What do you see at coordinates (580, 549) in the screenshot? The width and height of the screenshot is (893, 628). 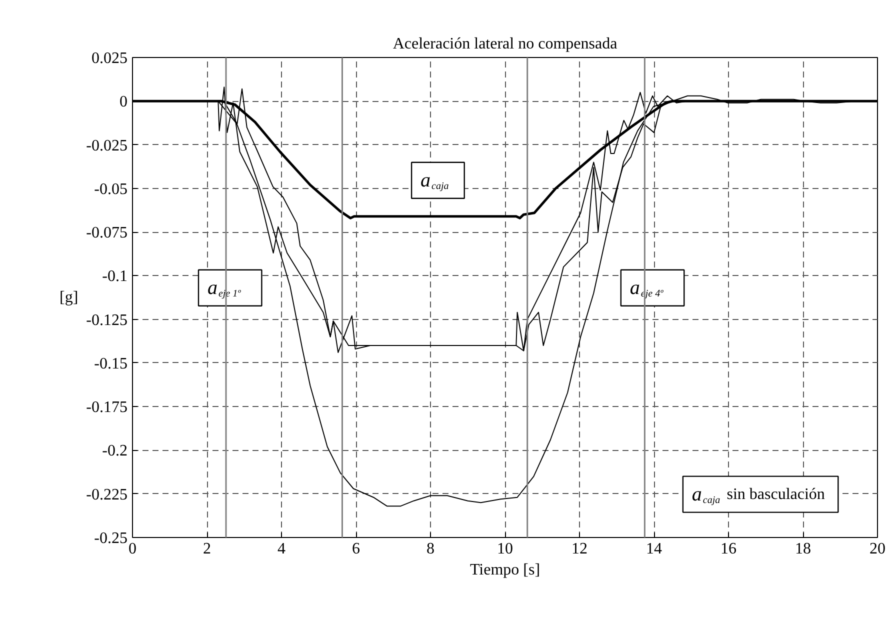 I see `x-tick-label: 12` at bounding box center [580, 549].